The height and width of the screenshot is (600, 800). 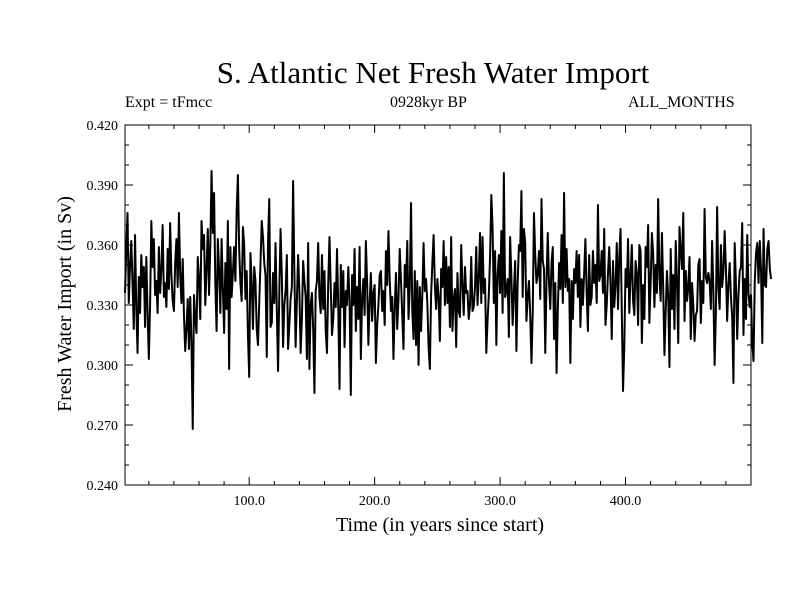 I want to click on x-tick-label: 400.0, so click(x=626, y=501).